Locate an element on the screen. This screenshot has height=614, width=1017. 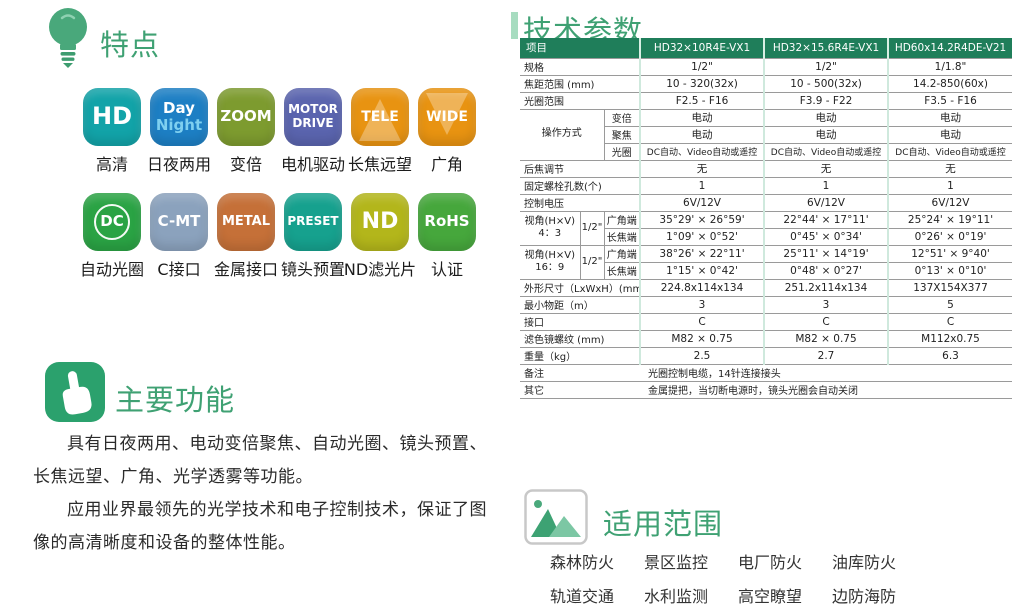
feature-badge-text: ZOOM is located at coordinates (246, 116).